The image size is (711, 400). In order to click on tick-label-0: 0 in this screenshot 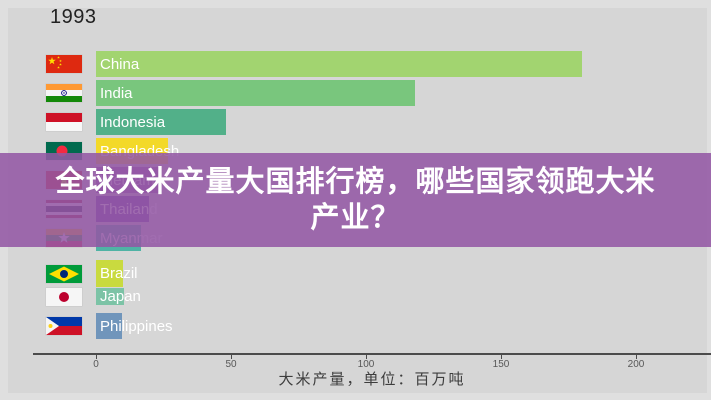, I will do `click(96, 364)`.